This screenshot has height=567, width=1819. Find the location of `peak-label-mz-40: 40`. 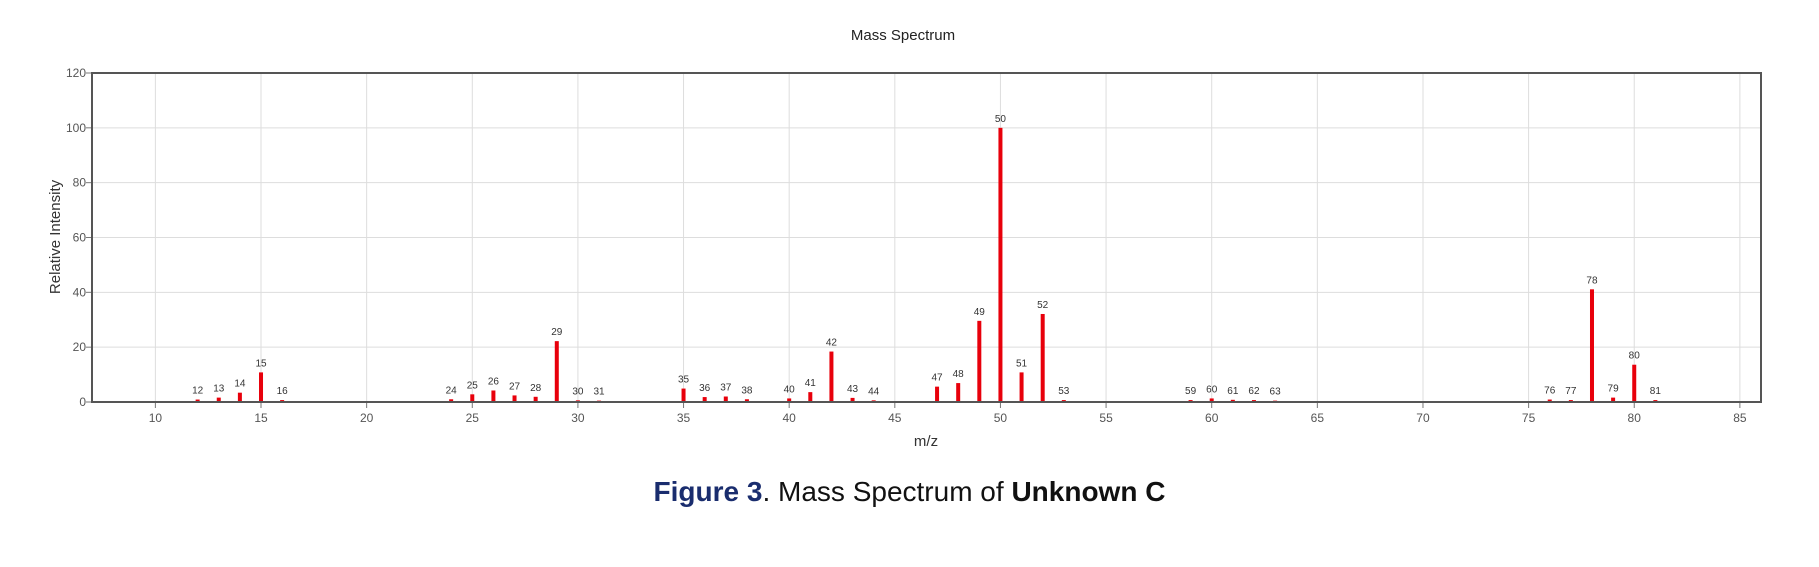

peak-label-mz-40: 40 is located at coordinates (790, 389).